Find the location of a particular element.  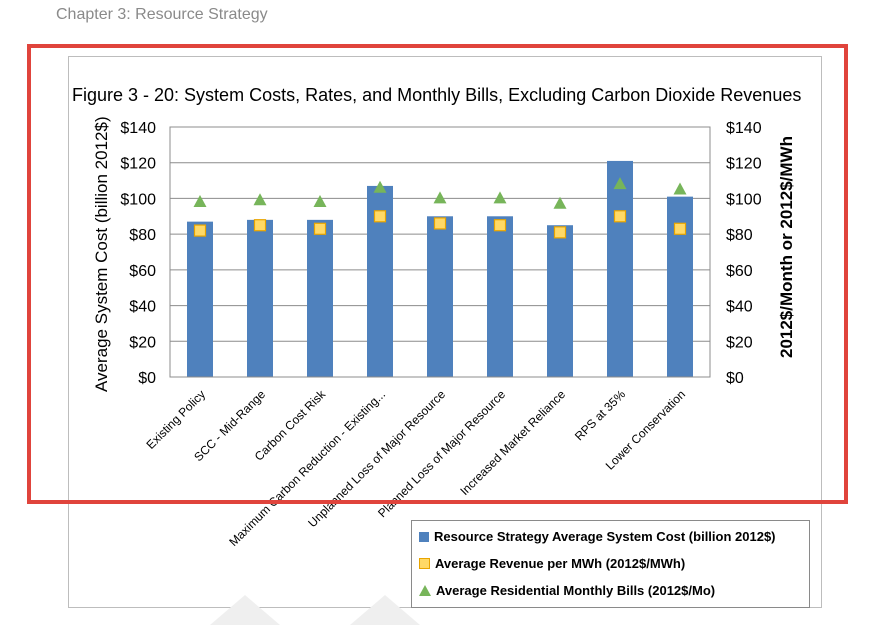

legend-item-revenue: Average Revenue per MWh (2012$/MWh) is located at coordinates (552, 564).